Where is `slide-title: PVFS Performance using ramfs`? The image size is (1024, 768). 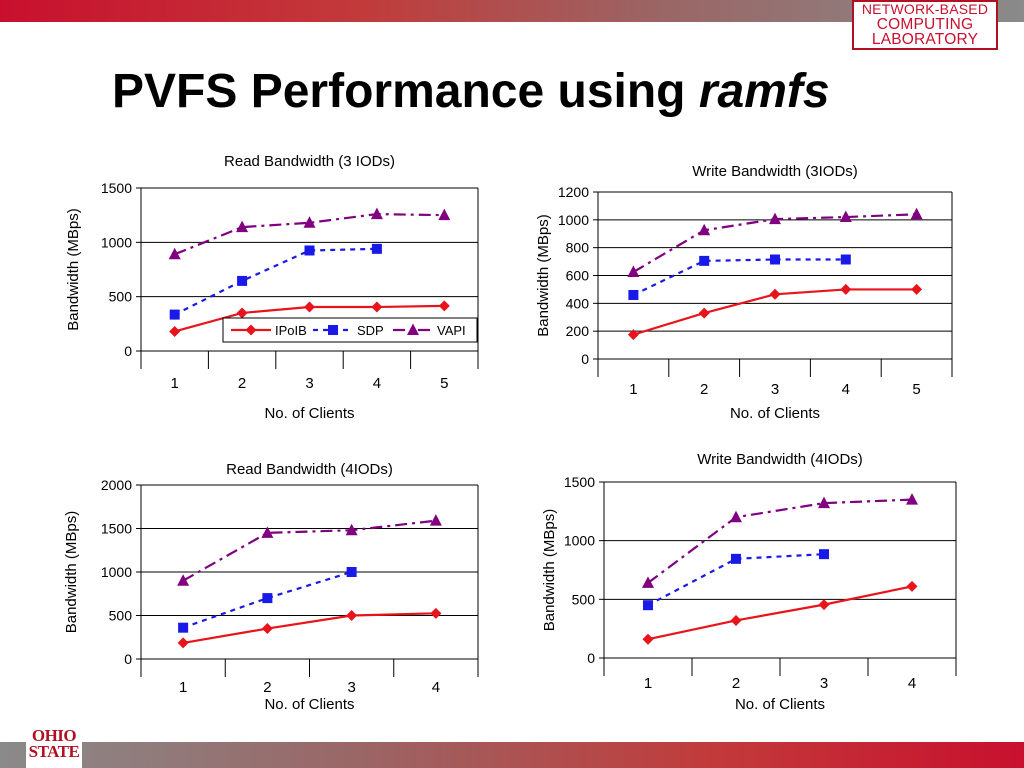
slide-title: PVFS Performance using ramfs is located at coordinates (471, 91).